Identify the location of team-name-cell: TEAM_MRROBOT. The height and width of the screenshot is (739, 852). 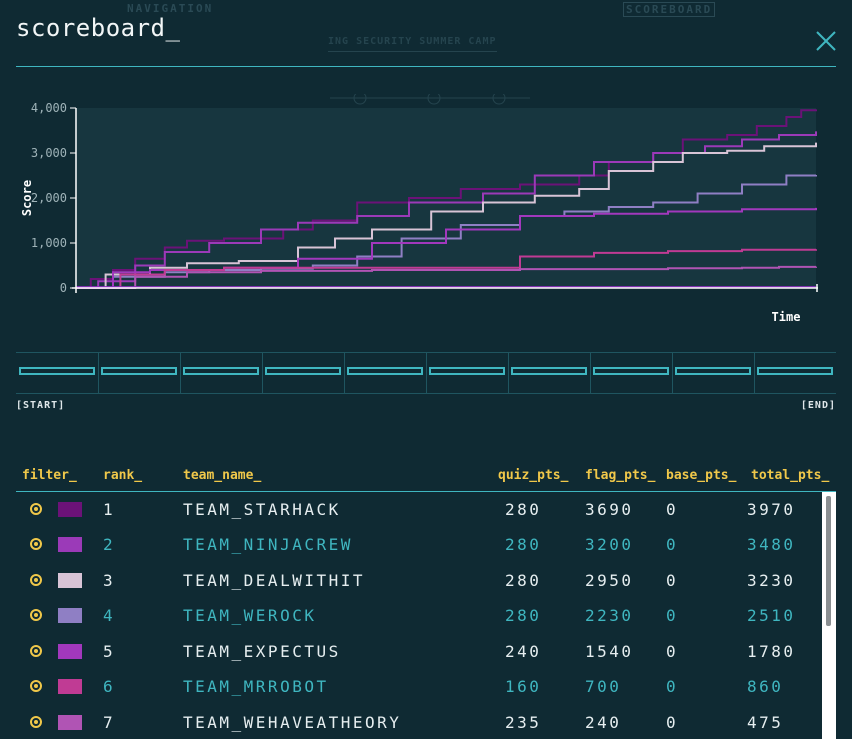
(256, 686).